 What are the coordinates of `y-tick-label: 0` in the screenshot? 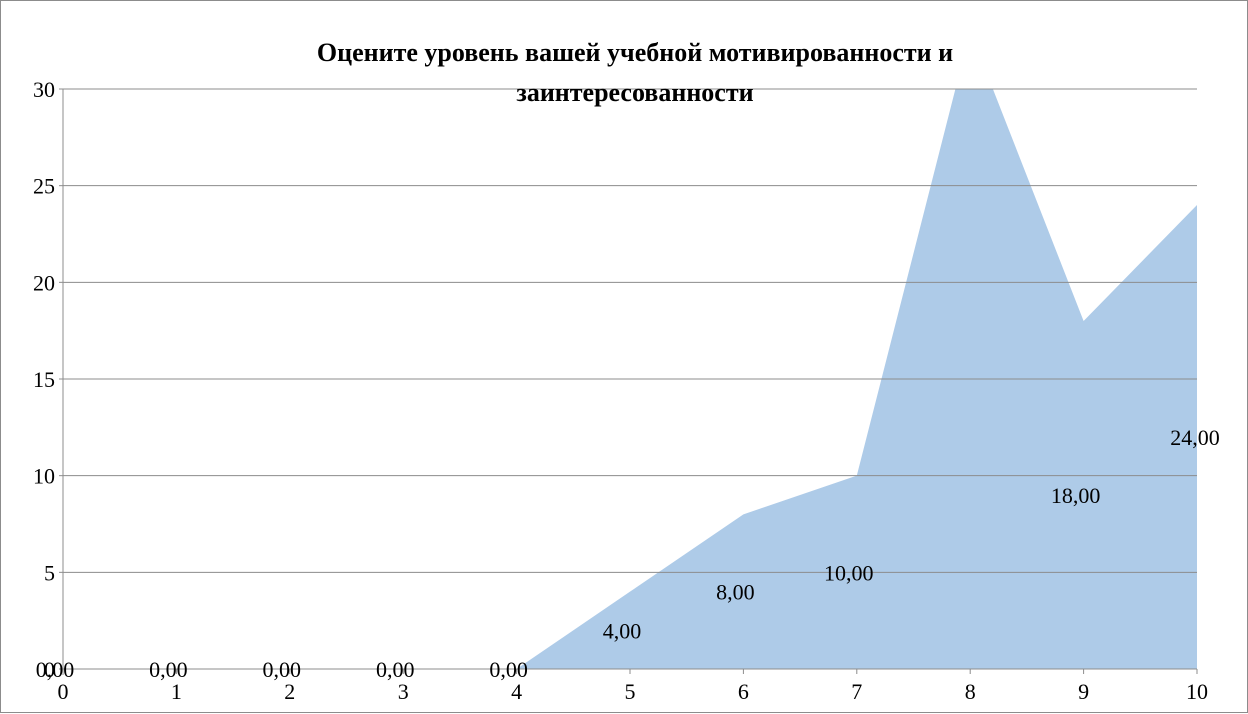 It's located at (49, 669).